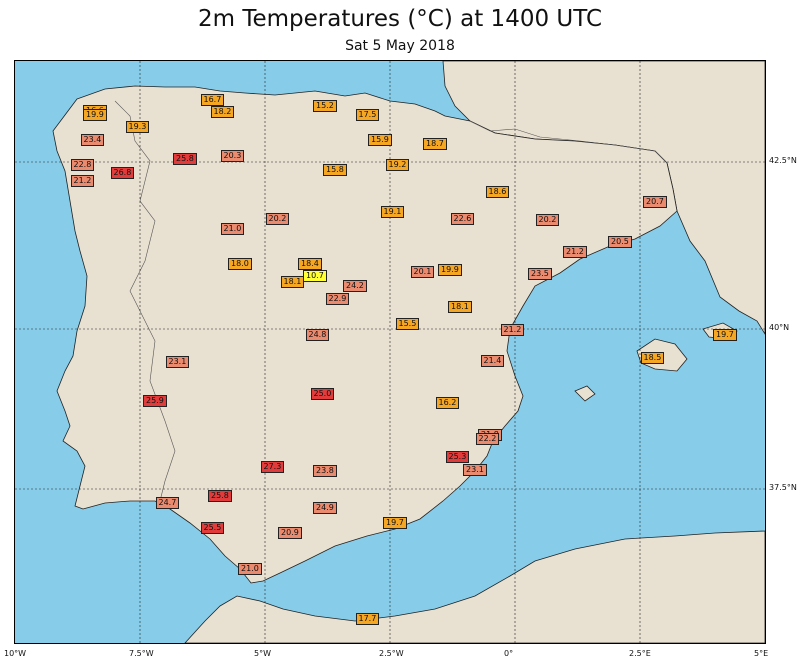 The image size is (800, 662). I want to click on lon-tick-label: 2.5°E, so click(640, 653).